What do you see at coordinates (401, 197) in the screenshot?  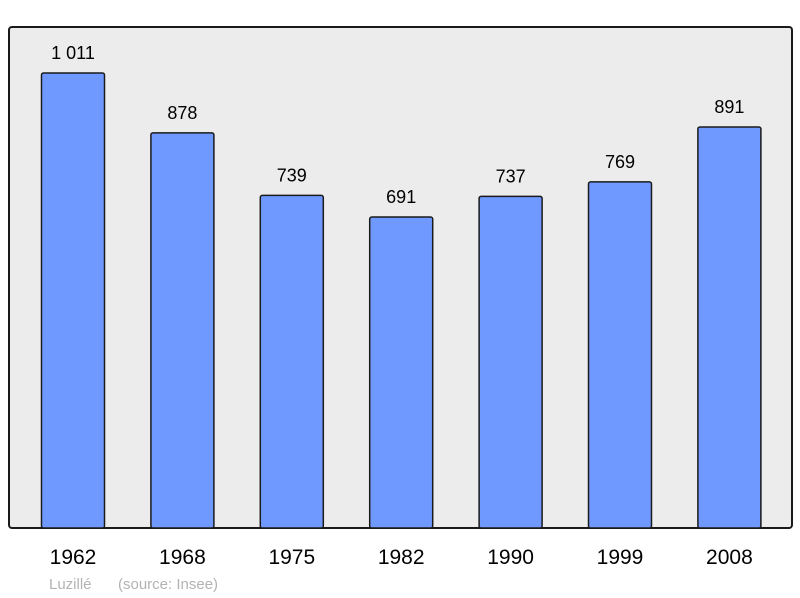 I see `value-label-1982: 691` at bounding box center [401, 197].